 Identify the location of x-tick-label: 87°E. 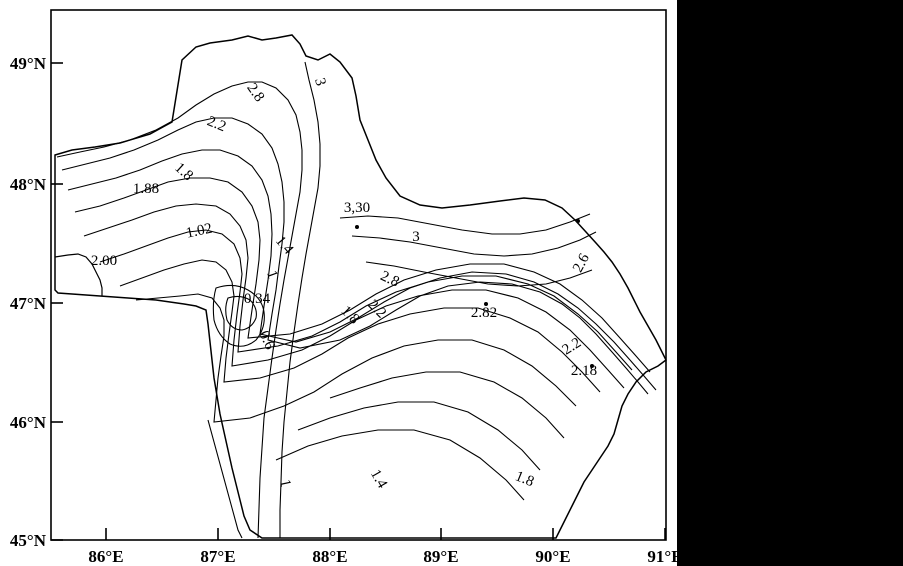
(217, 556).